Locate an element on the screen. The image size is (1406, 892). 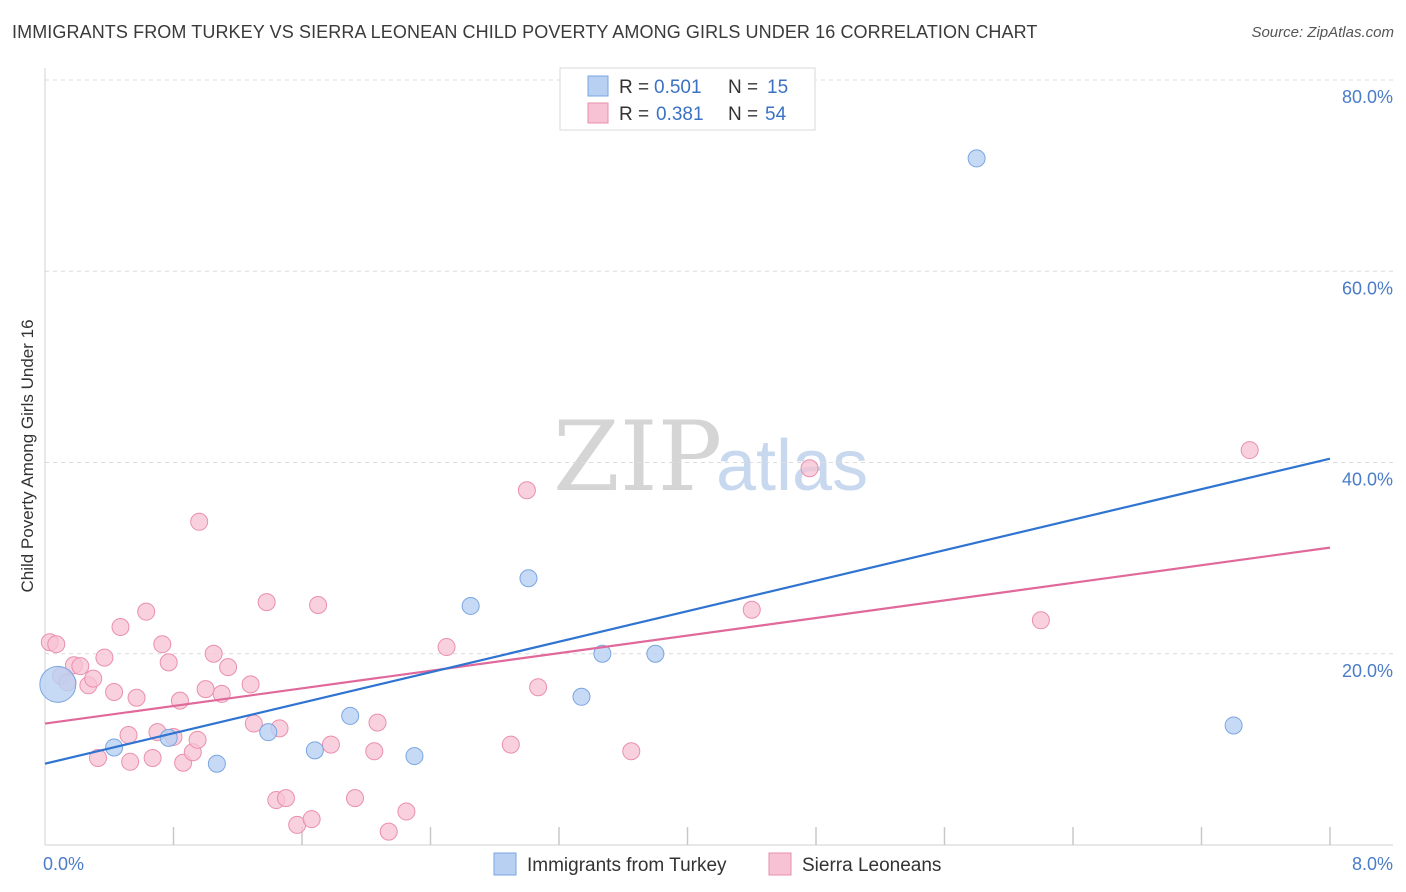
x-axis-tick-labels: 0.0% 8.0% is located at coordinates (718, 864).